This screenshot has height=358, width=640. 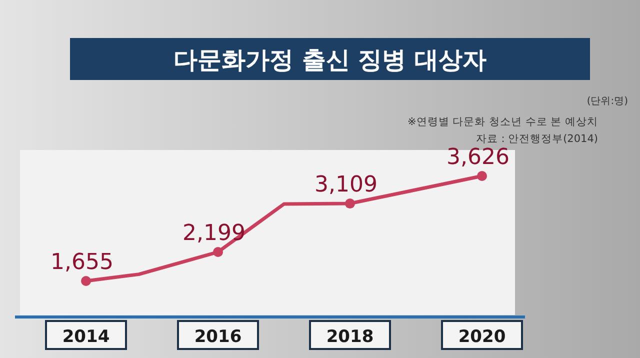 What do you see at coordinates (607, 101) in the screenshot?
I see `text: (단위:명)` at bounding box center [607, 101].